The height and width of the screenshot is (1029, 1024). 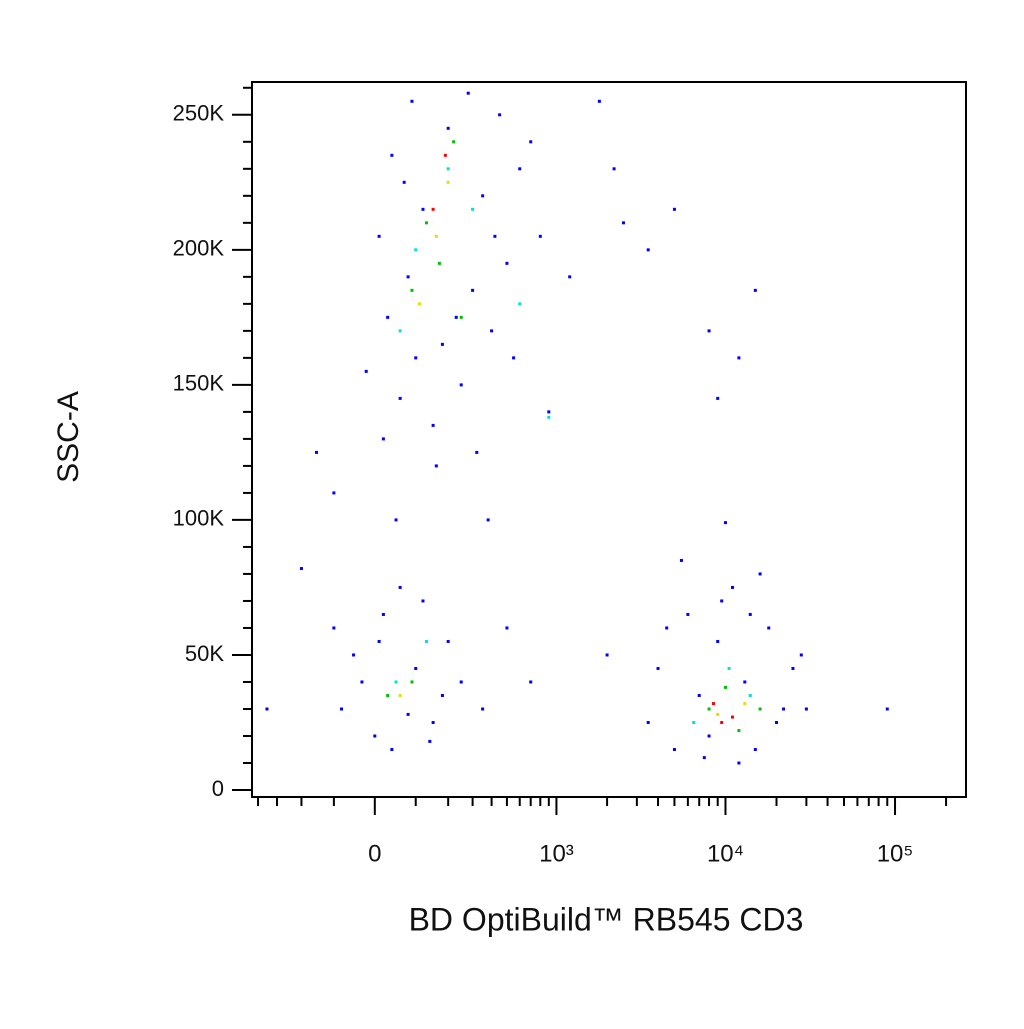 What do you see at coordinates (199, 248) in the screenshot?
I see `y-tick-label: 200K` at bounding box center [199, 248].